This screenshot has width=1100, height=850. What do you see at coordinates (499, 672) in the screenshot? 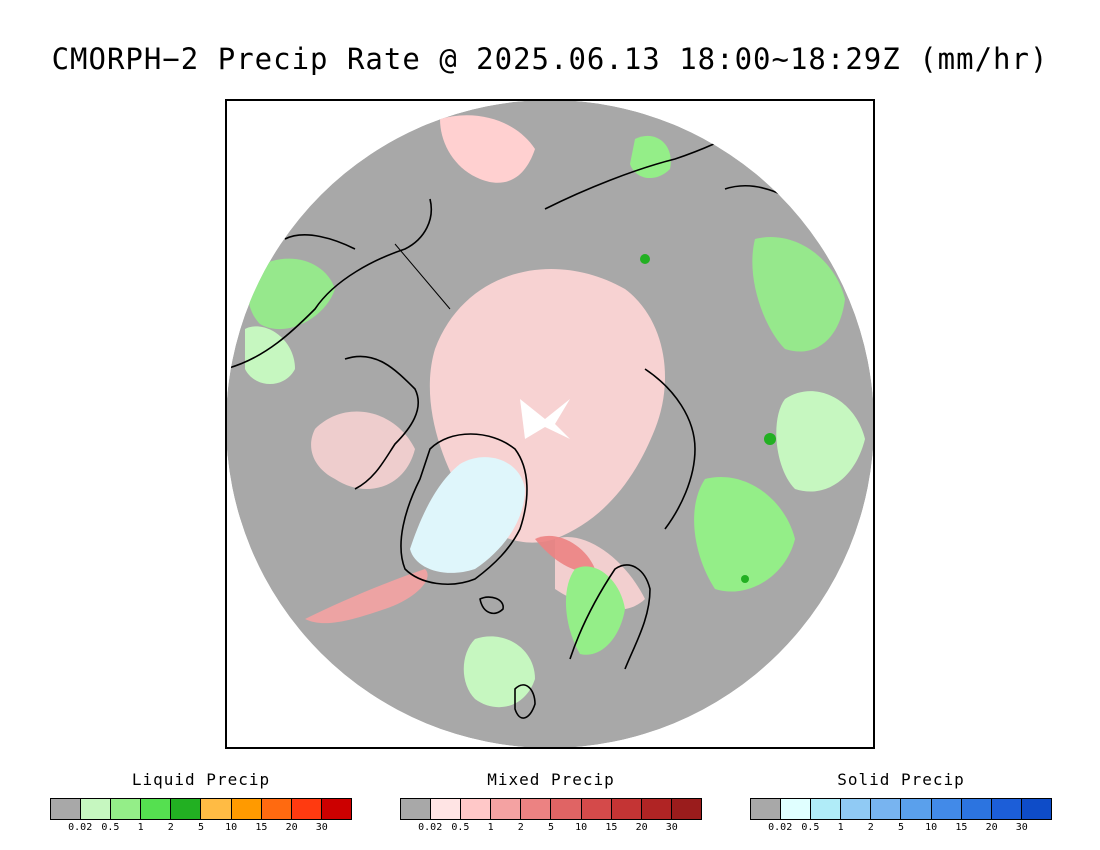
I see `liquid-precip-north-atlantic` at bounding box center [499, 672].